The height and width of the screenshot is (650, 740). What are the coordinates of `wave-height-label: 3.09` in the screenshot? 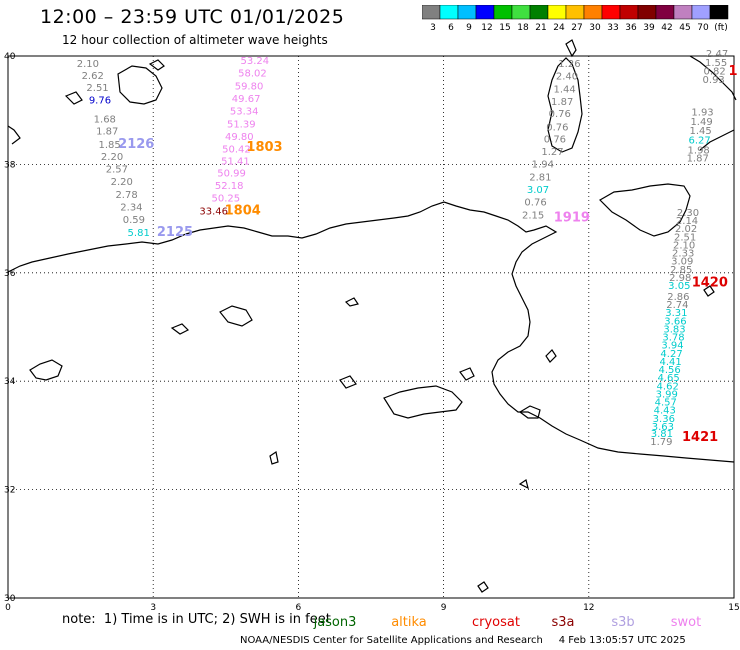 It's located at (682, 262).